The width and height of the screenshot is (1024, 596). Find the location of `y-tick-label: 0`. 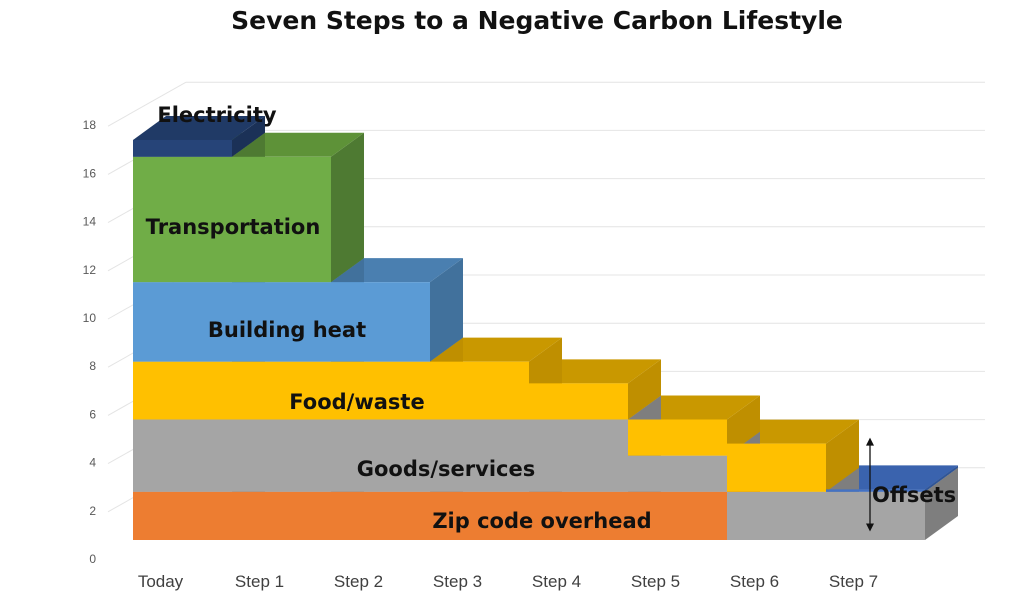

y-tick-label: 0 is located at coordinates (92, 559).